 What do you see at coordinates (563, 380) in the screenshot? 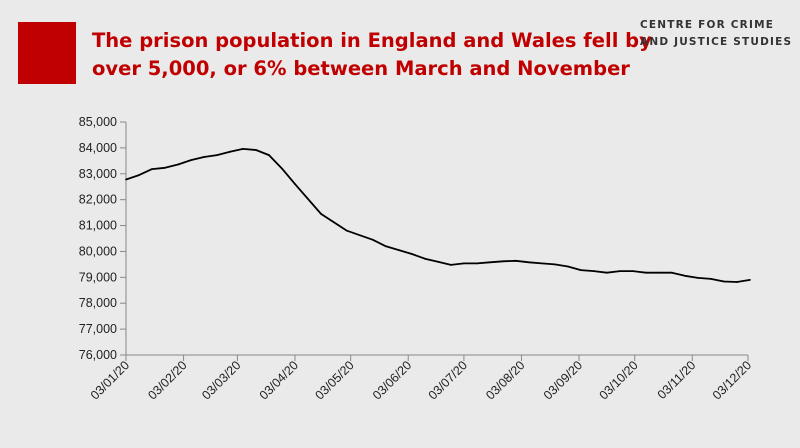
I see `x-tick-label: 03/09/20` at bounding box center [563, 380].